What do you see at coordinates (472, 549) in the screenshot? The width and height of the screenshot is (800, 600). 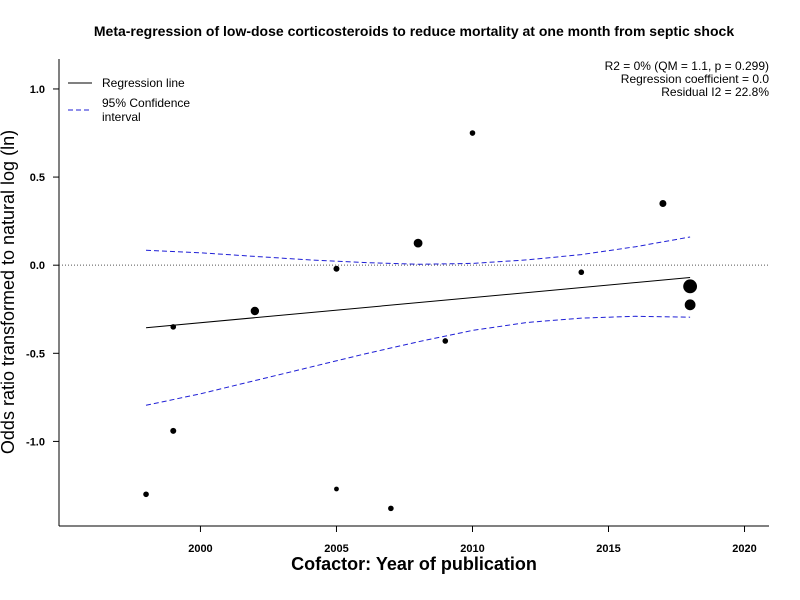 I see `x-tick-label: 2010` at bounding box center [472, 549].